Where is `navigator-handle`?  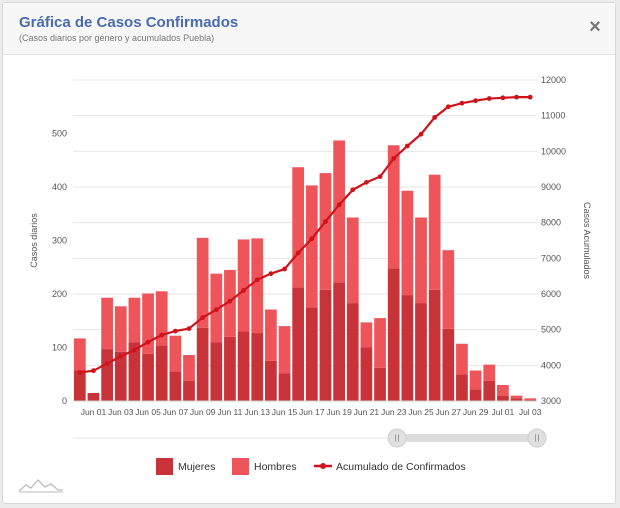 navigator-handle is located at coordinates (537, 438).